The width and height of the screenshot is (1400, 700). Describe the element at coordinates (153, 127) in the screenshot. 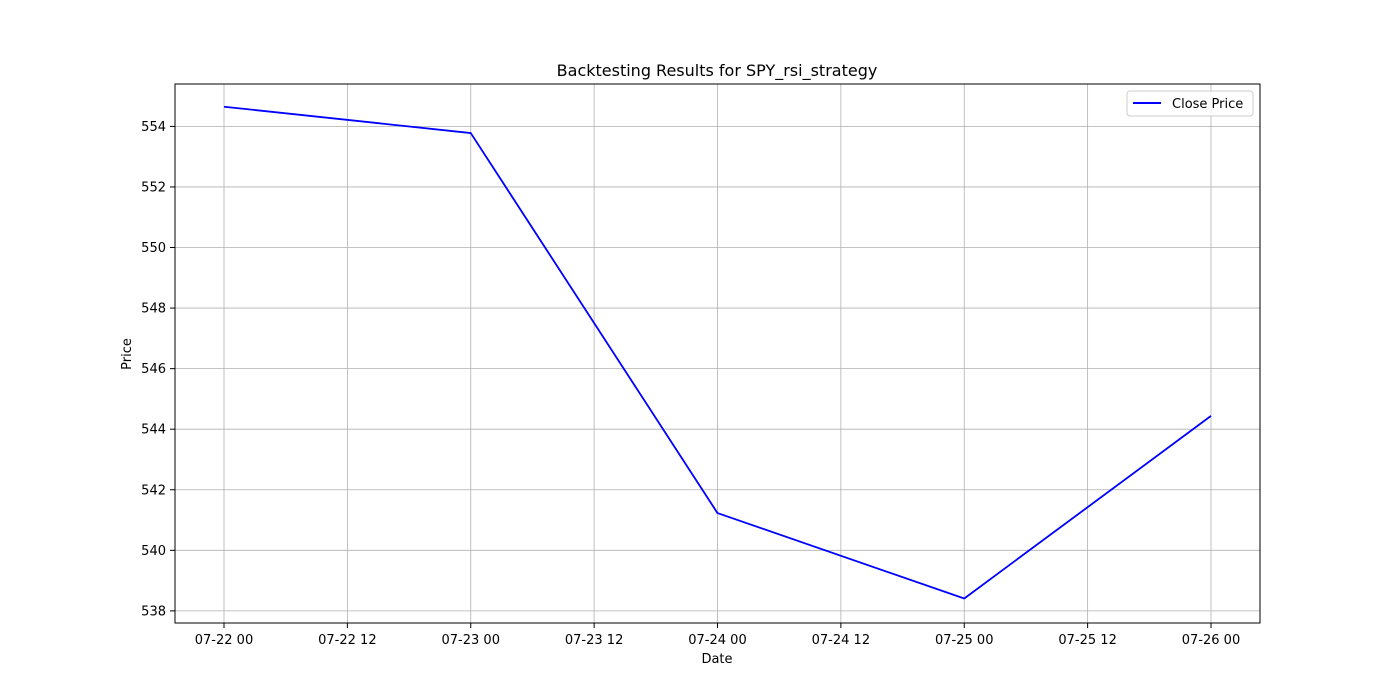

I see `y-tick-label: 554` at that location.